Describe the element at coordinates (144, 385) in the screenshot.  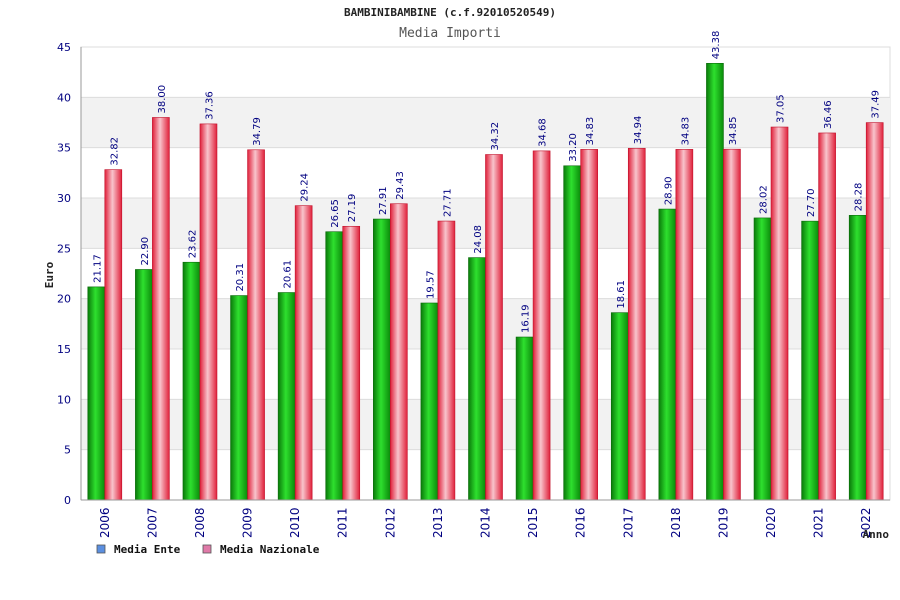
I see `bar-media-ente-2007` at that location.